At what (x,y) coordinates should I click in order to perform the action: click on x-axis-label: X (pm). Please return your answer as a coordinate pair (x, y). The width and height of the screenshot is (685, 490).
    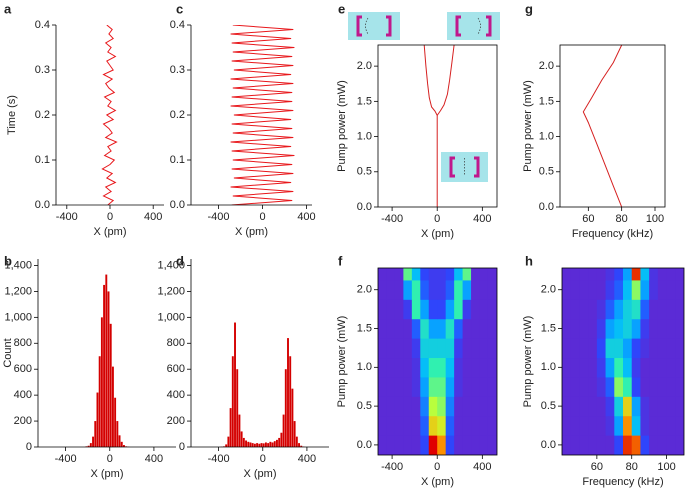
    Looking at the image, I should click on (251, 232).